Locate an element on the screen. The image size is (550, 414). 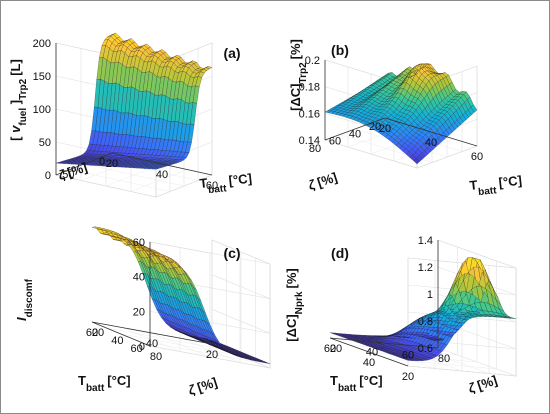
z-tick-label: 1 is located at coordinates (430, 295).